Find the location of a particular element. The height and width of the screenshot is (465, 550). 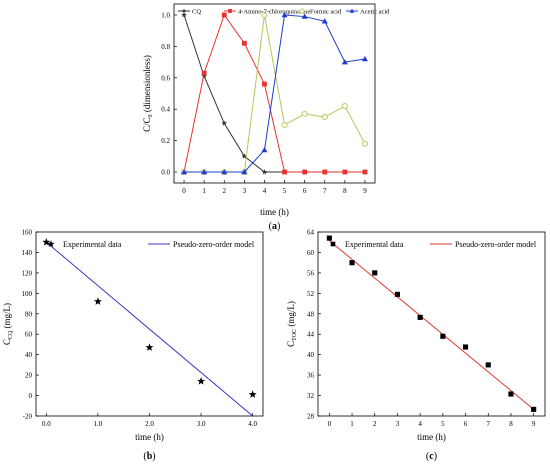

series-experimental-data is located at coordinates (149, 318).